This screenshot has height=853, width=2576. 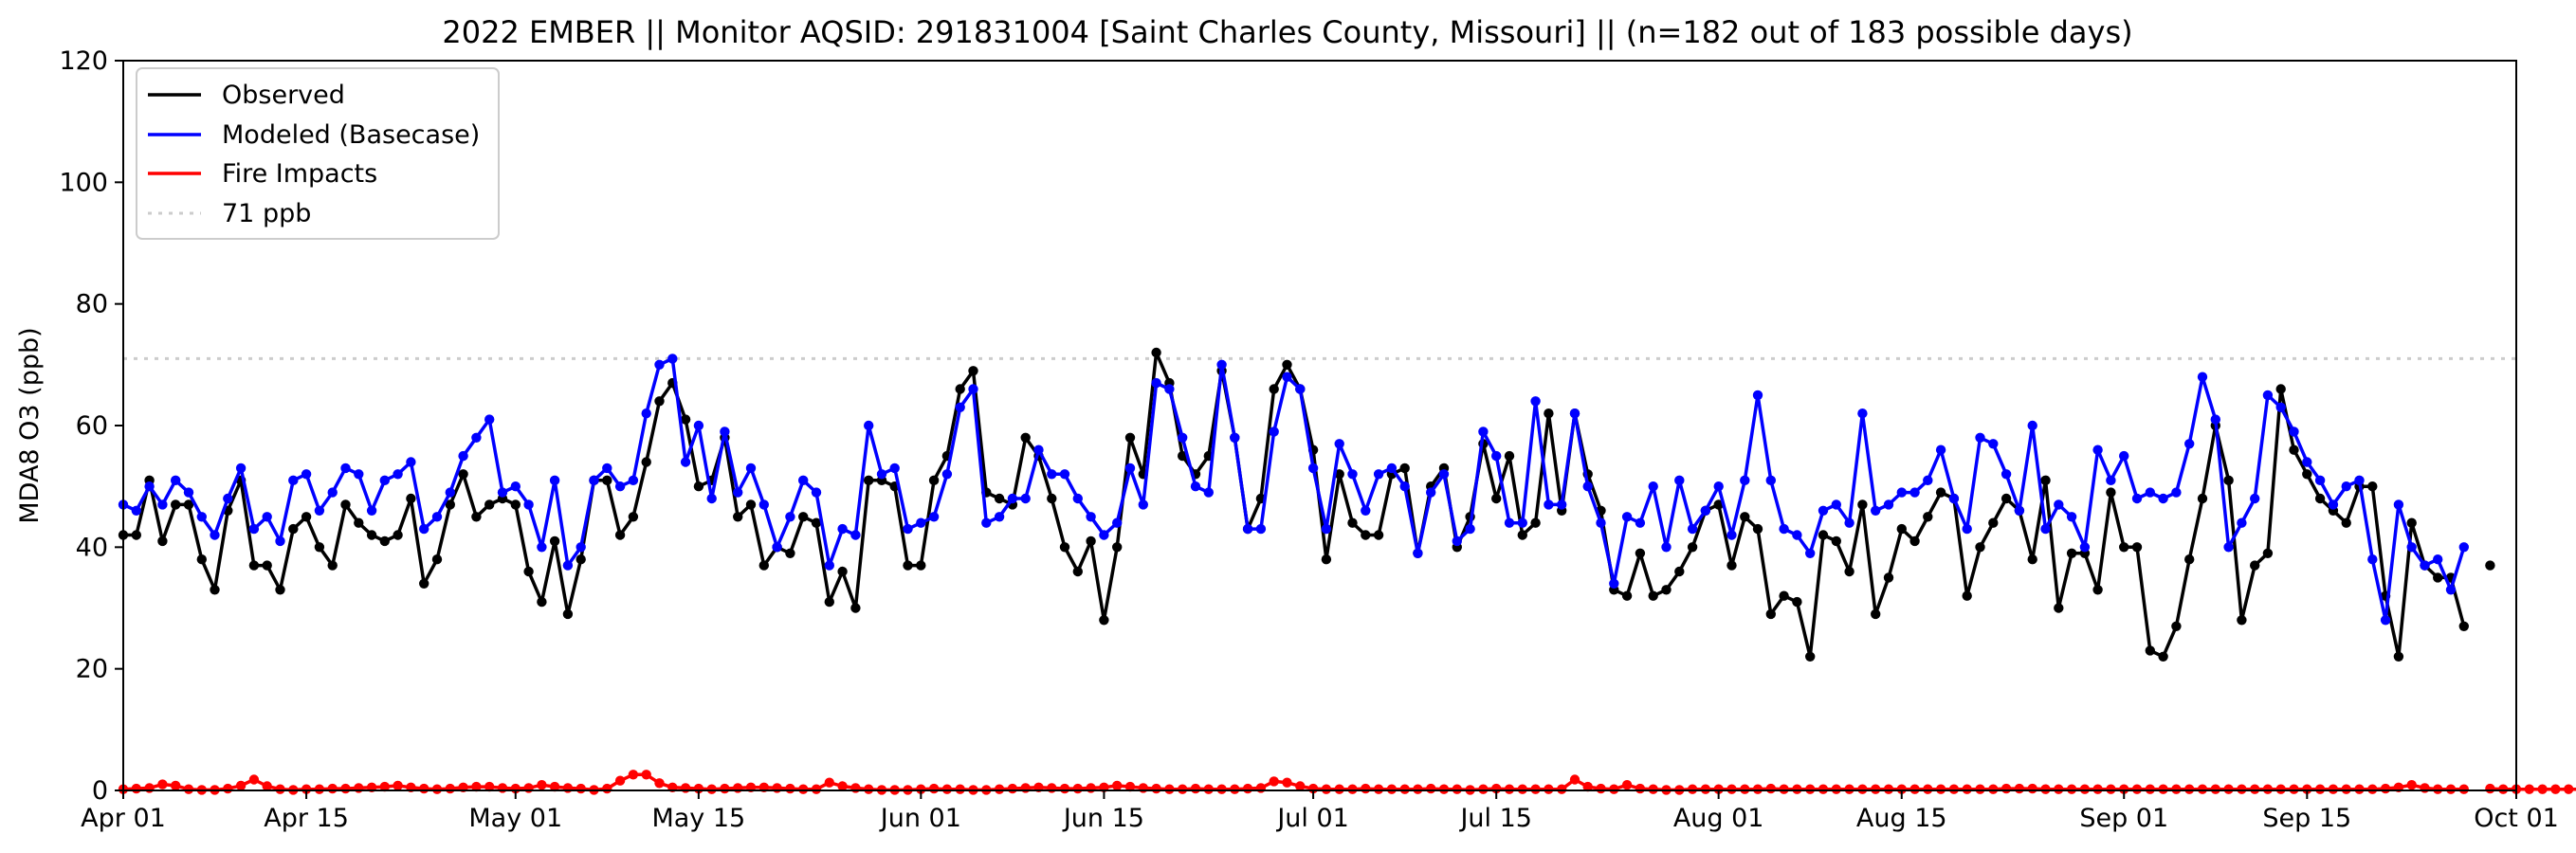 I want to click on legend-label-fire: Fire Impacts, so click(x=299, y=174).